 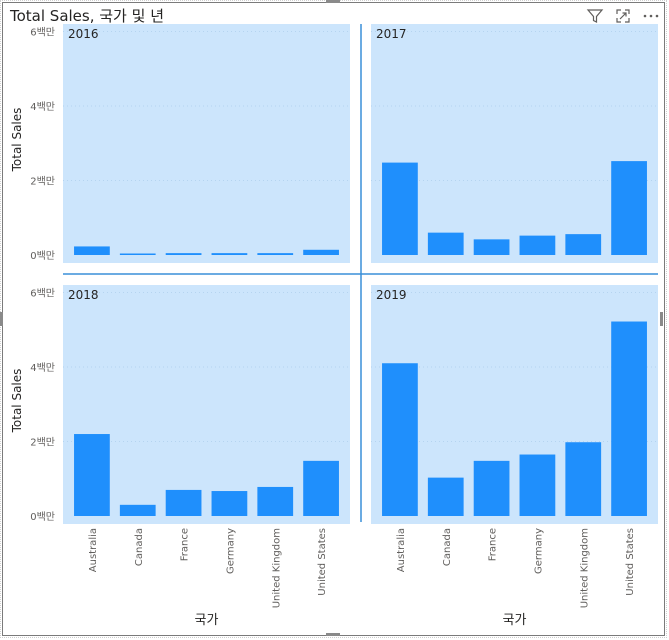 What do you see at coordinates (595, 16) in the screenshot?
I see `filter-icon` at bounding box center [595, 16].